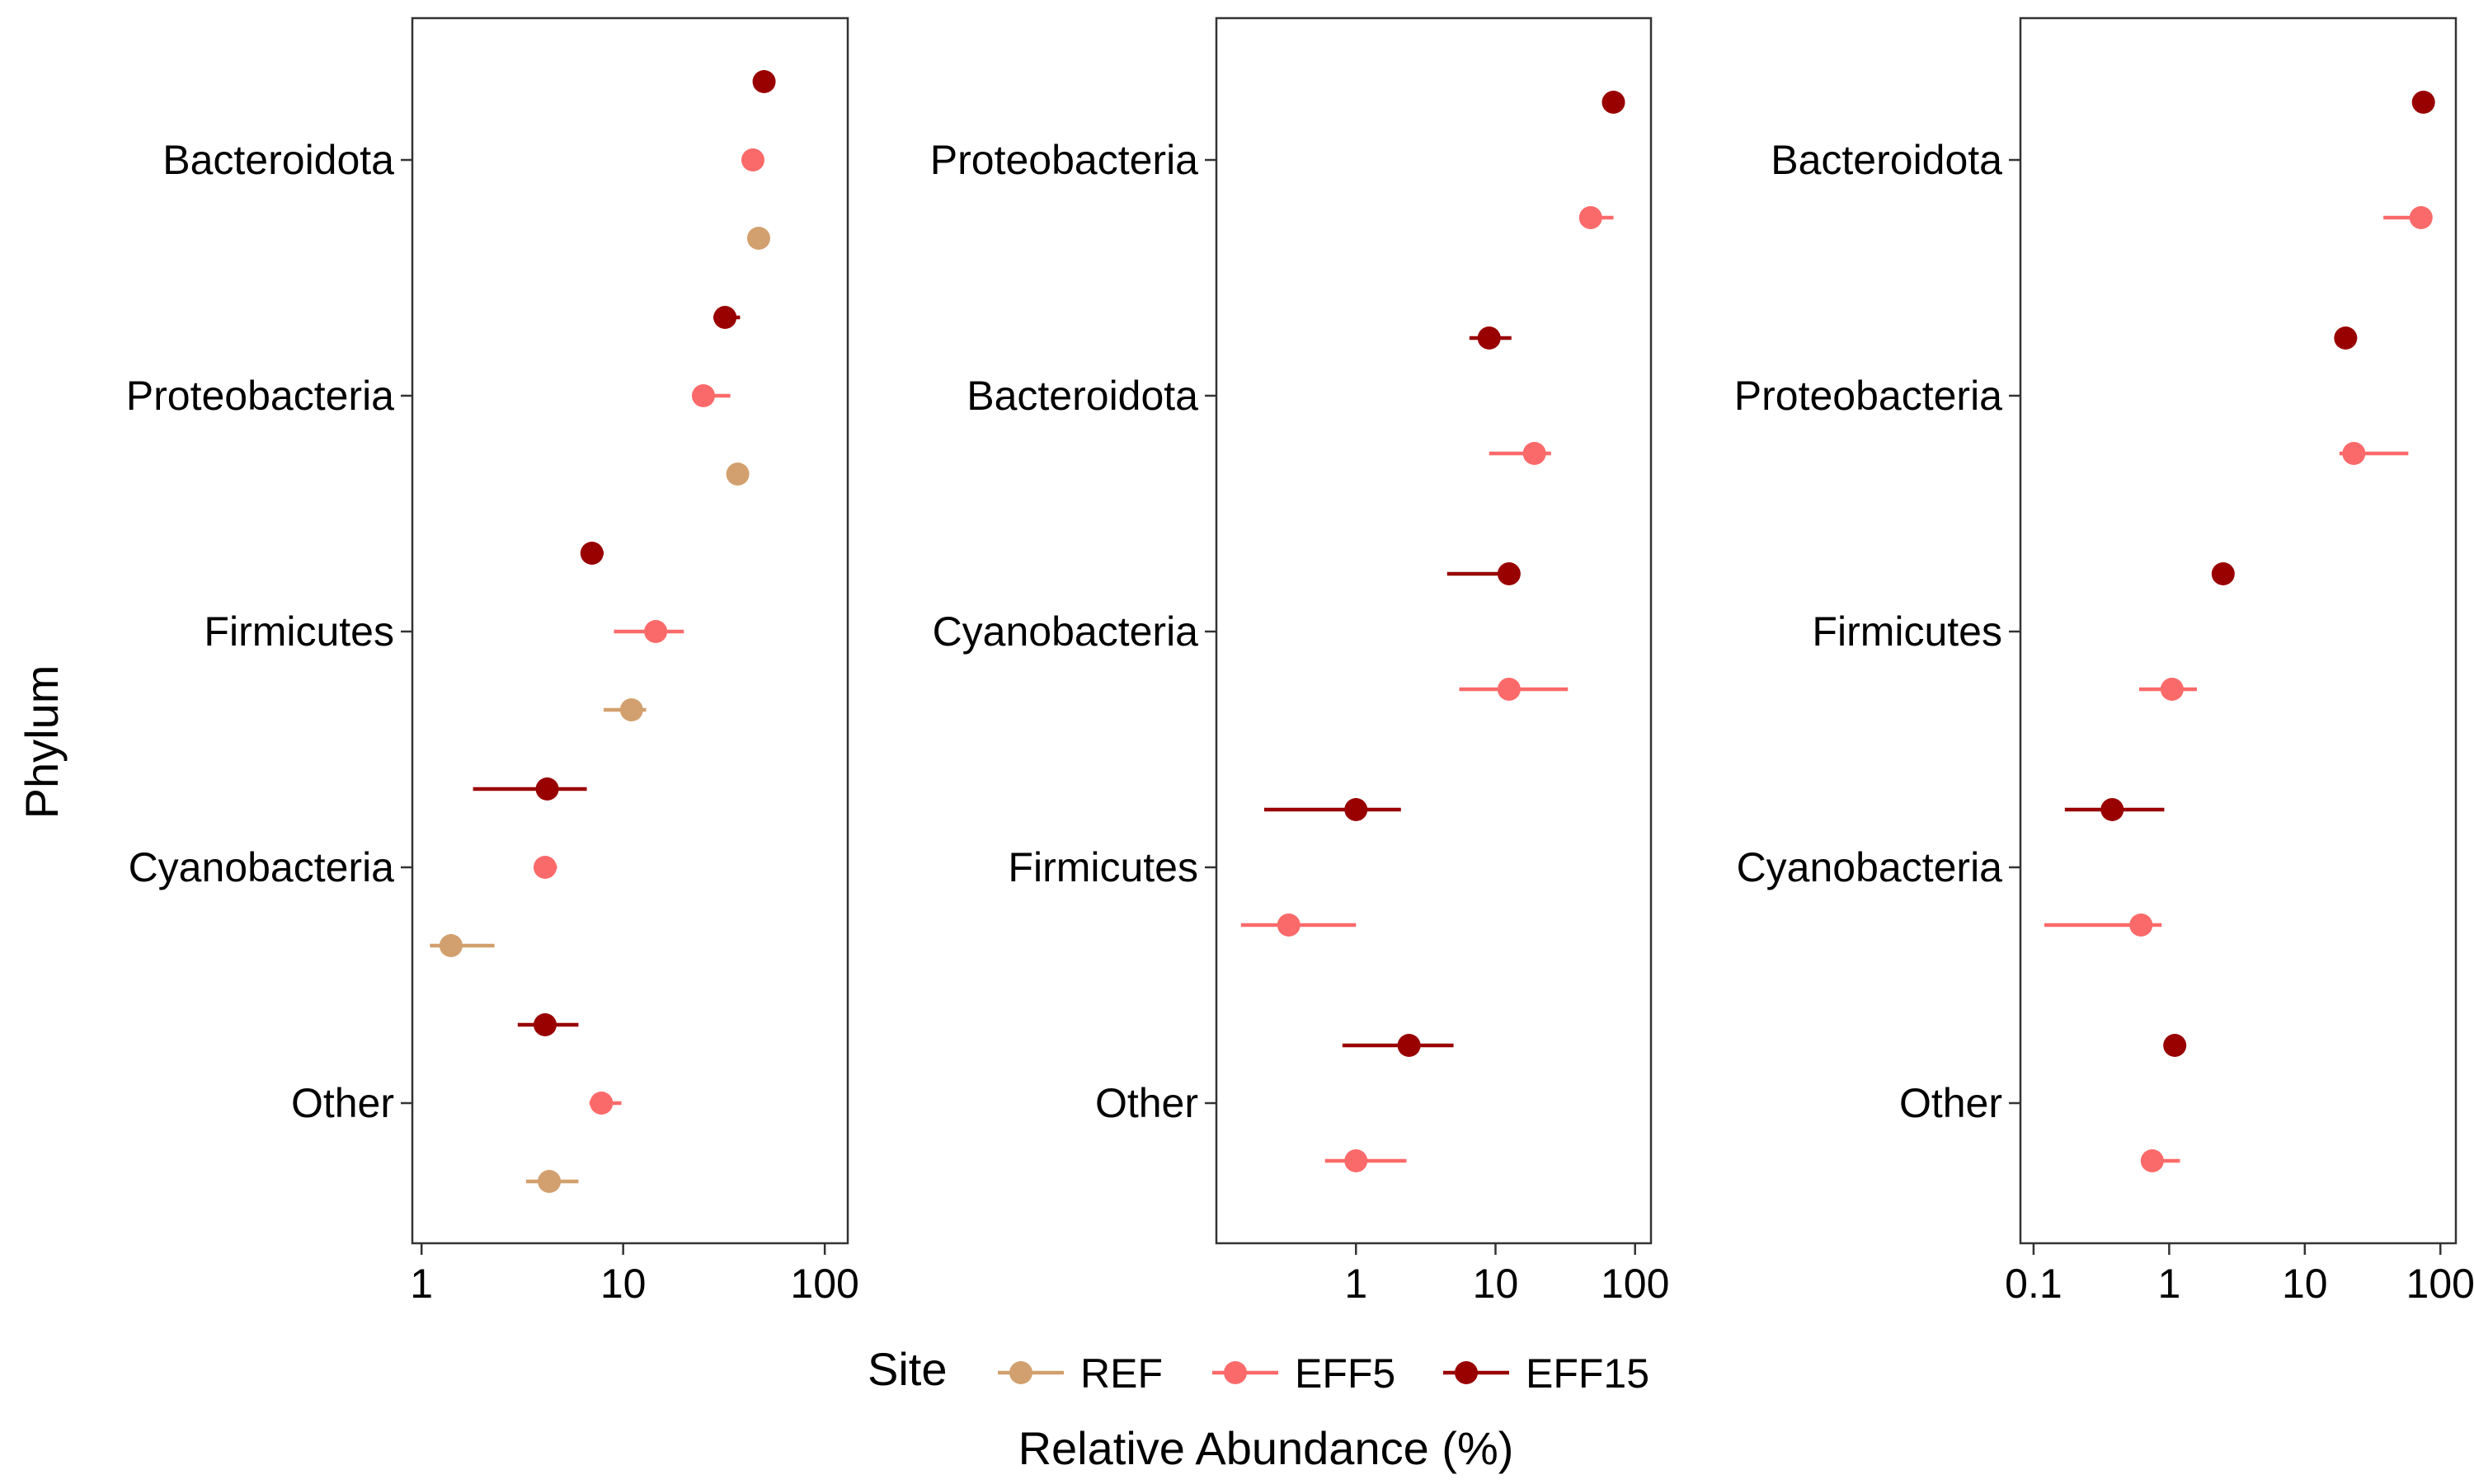 Image resolution: width=2474 pixels, height=1484 pixels. What do you see at coordinates (42, 742) in the screenshot?
I see `y-axis-title: Phylum` at bounding box center [42, 742].